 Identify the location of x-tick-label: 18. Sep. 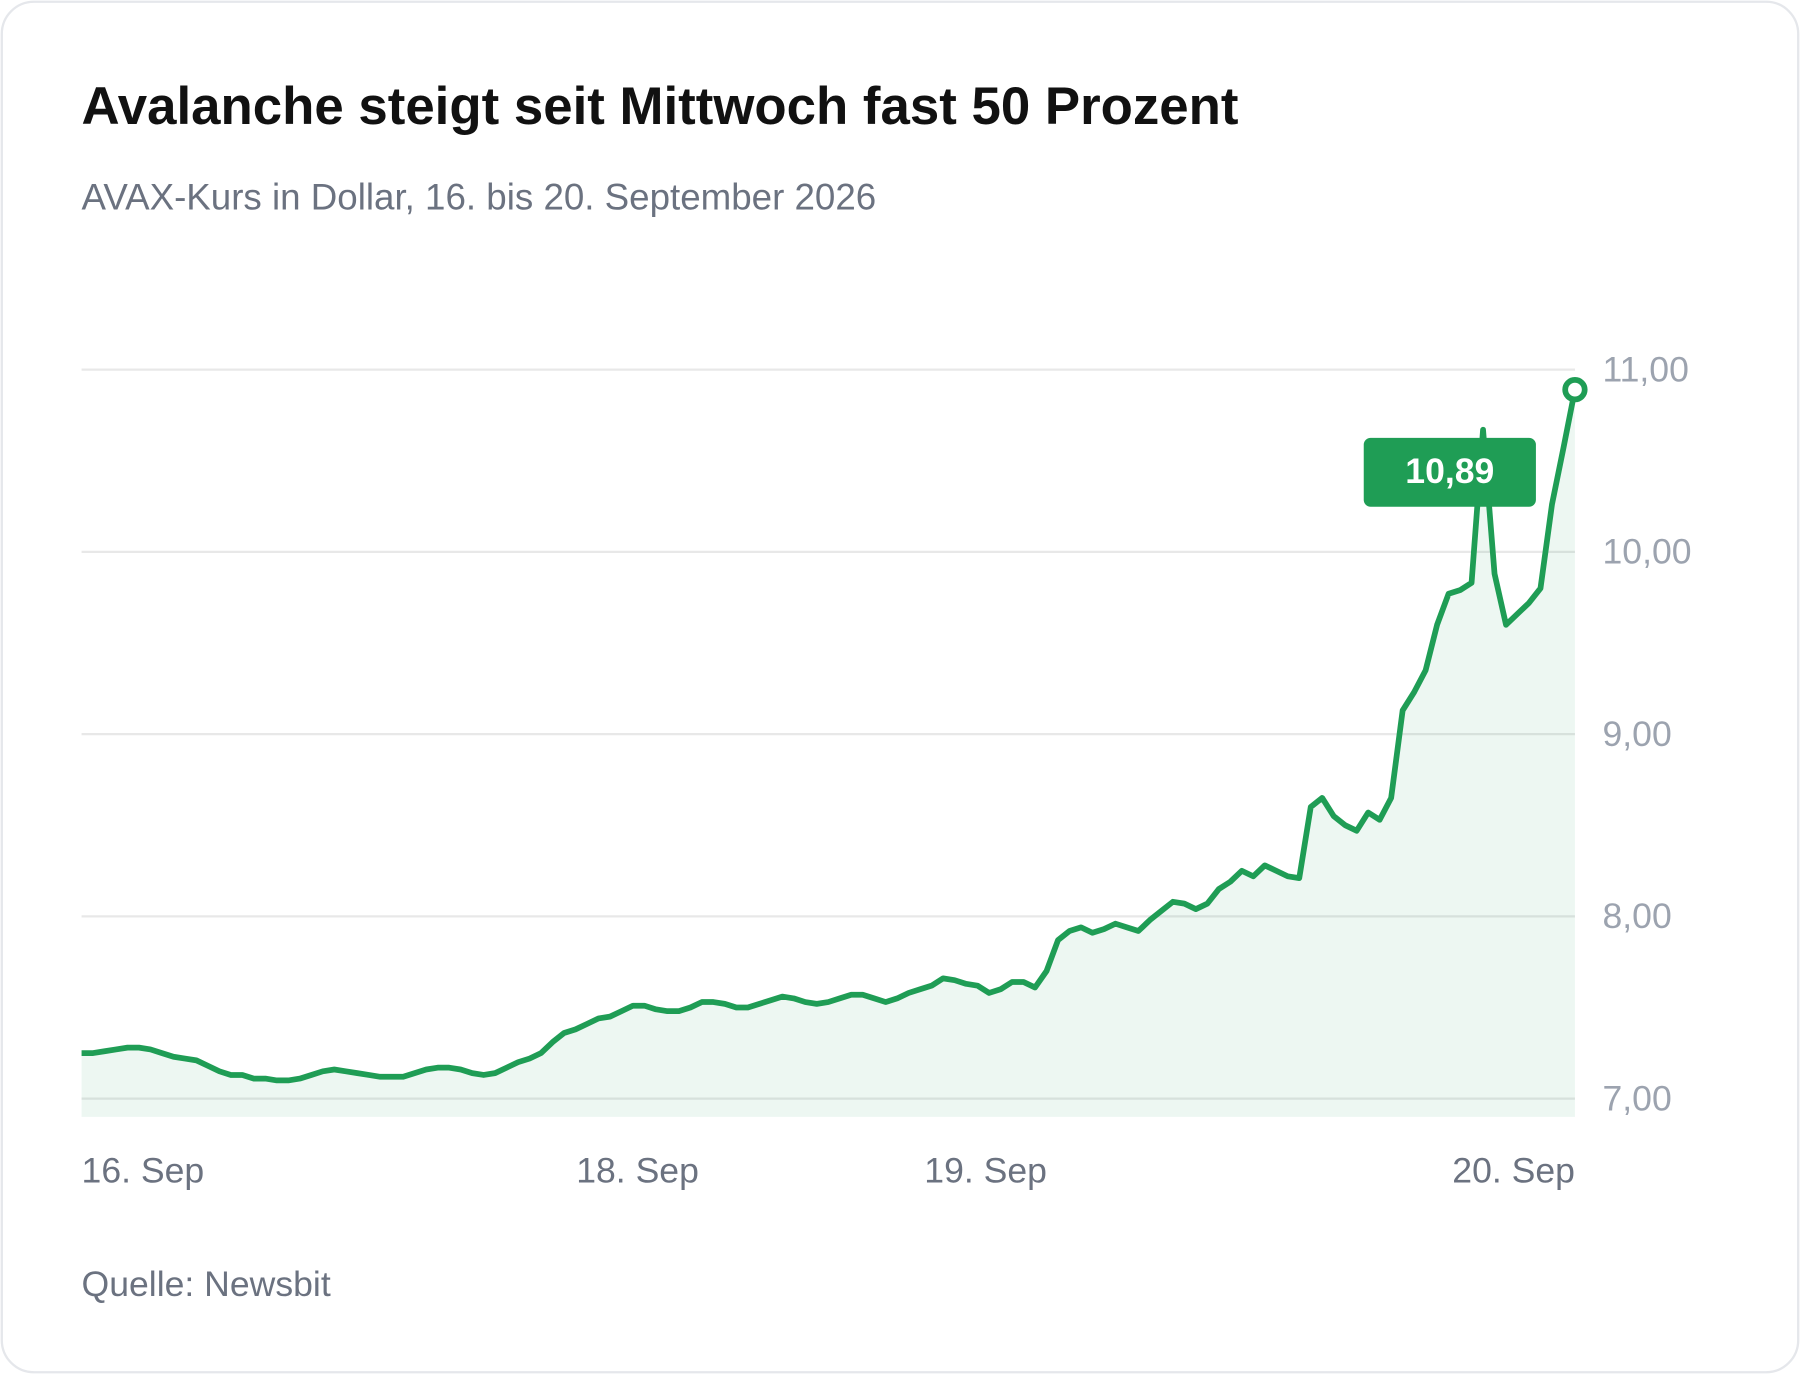
(637, 1171).